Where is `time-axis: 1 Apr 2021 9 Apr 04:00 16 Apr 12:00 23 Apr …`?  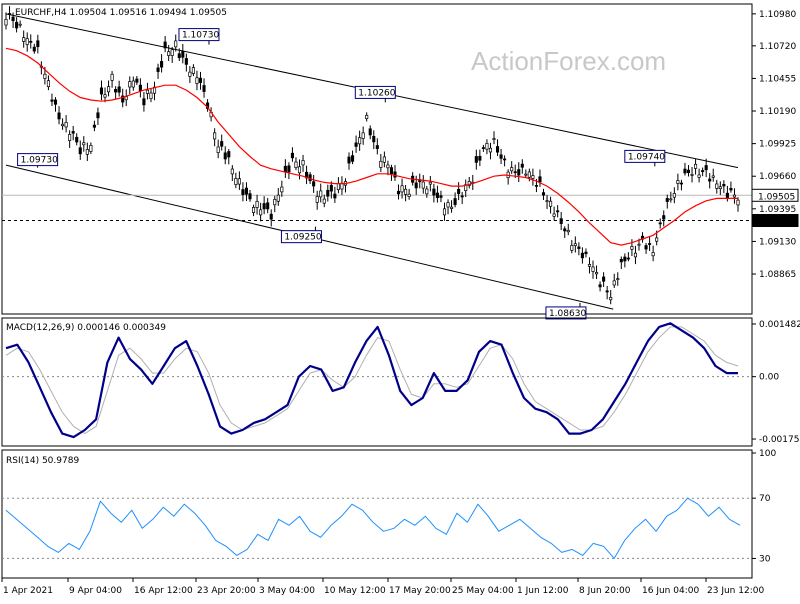
time-axis: 1 Apr 2021 9 Apr 04:00 16 Apr 12:00 23 Apr … is located at coordinates (382, 587).